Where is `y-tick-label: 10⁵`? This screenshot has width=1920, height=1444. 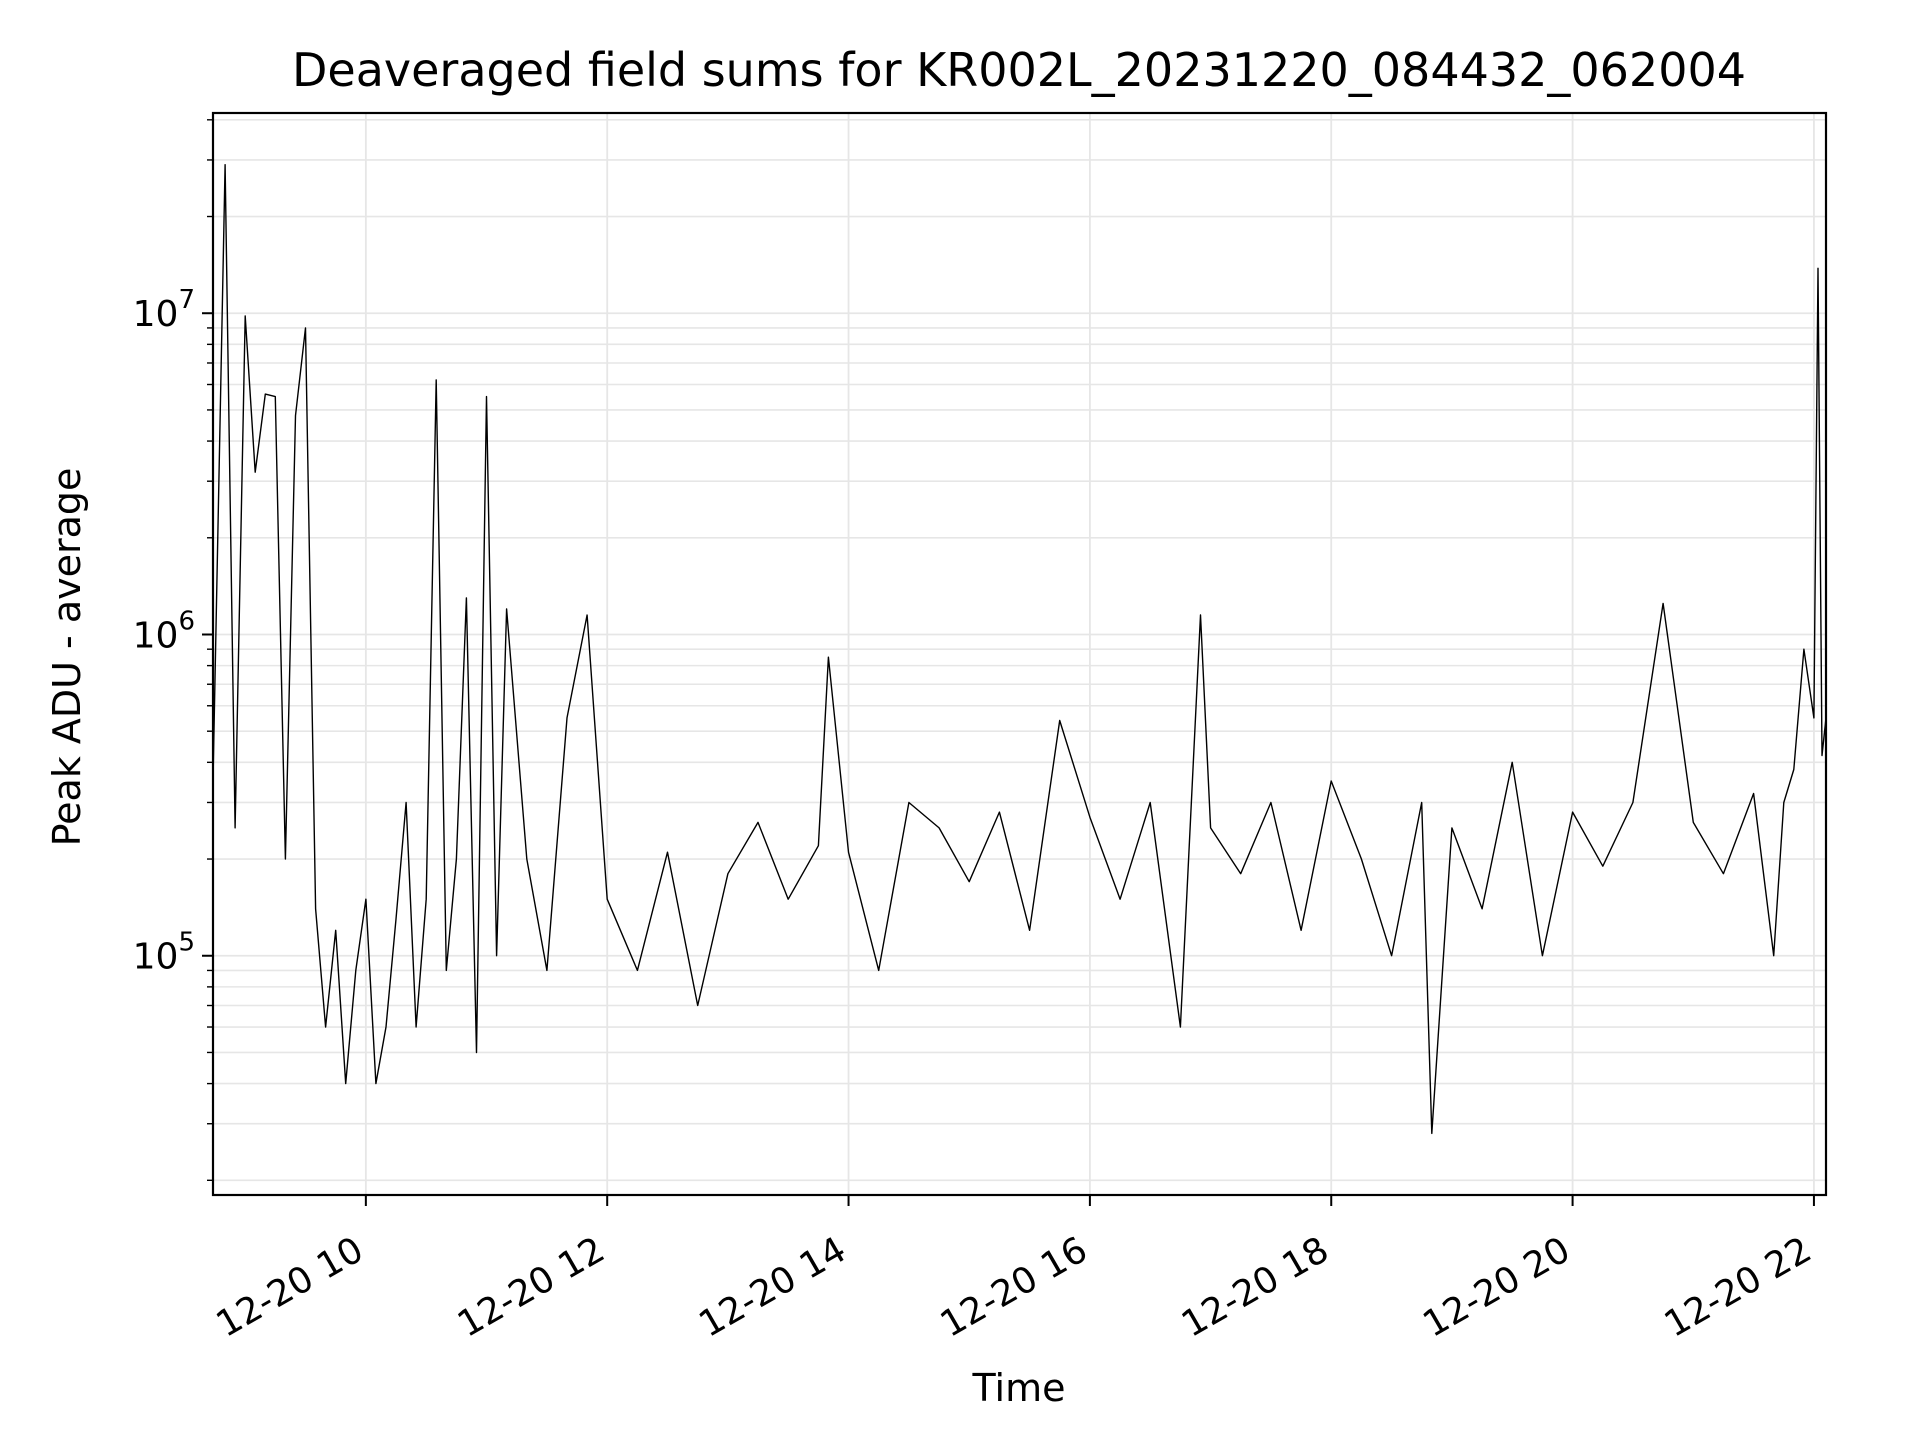 y-tick-label: 10⁵ is located at coordinates (164, 953).